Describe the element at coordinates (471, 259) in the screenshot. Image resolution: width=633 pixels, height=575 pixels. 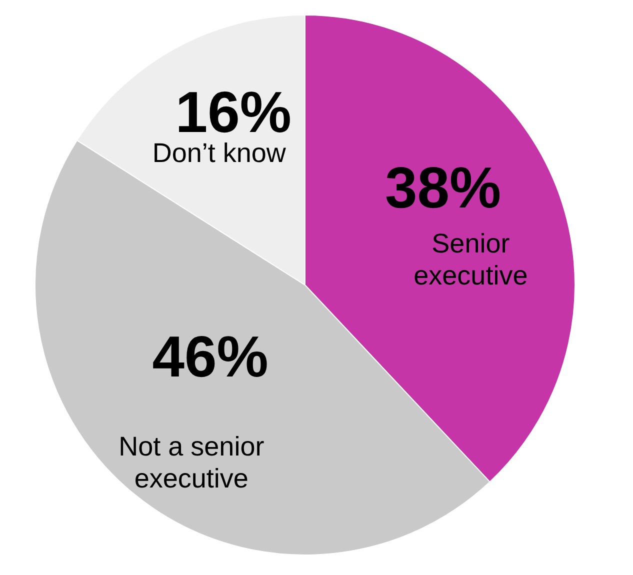
I see `slice-label: Senior executive` at that location.